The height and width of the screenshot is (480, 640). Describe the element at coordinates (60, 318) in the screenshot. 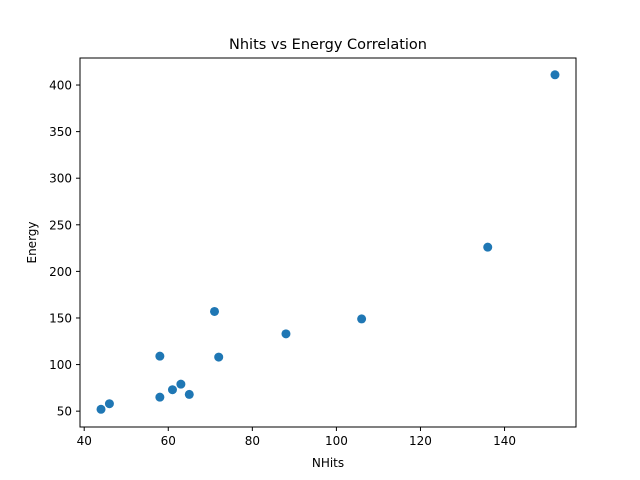

I see `y-tick-label: 150` at that location.